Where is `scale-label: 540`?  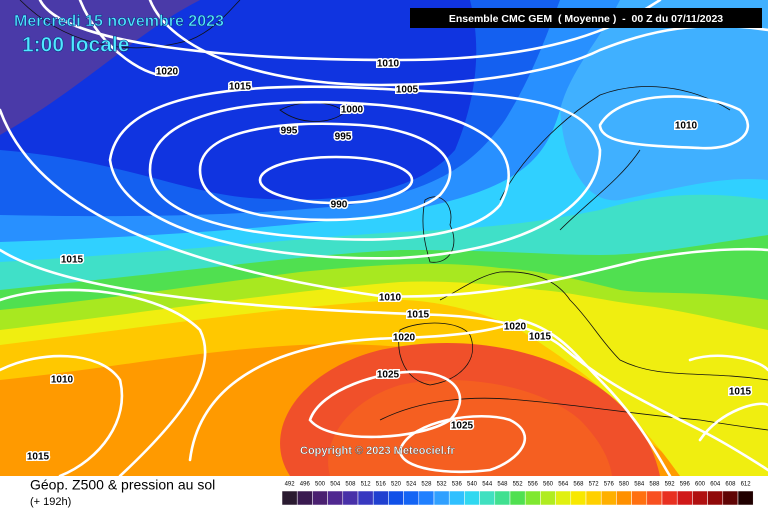 scale-label: 540 is located at coordinates (472, 485).